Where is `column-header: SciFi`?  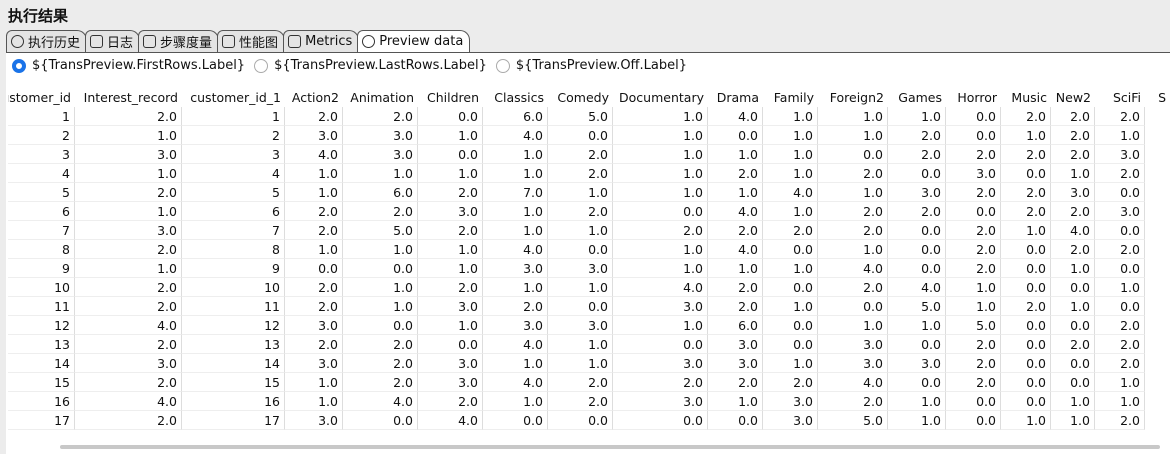
column-header: SciFi is located at coordinates (1126, 97).